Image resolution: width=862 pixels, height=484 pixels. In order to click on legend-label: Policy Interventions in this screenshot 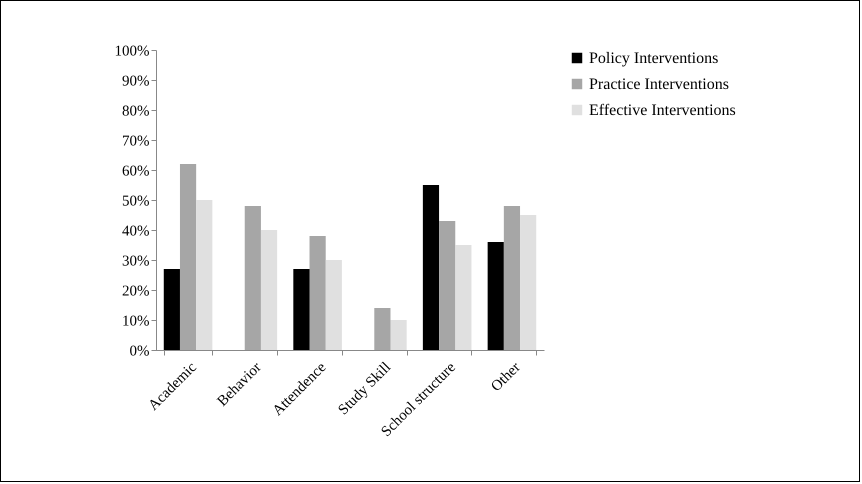, I will do `click(653, 58)`.